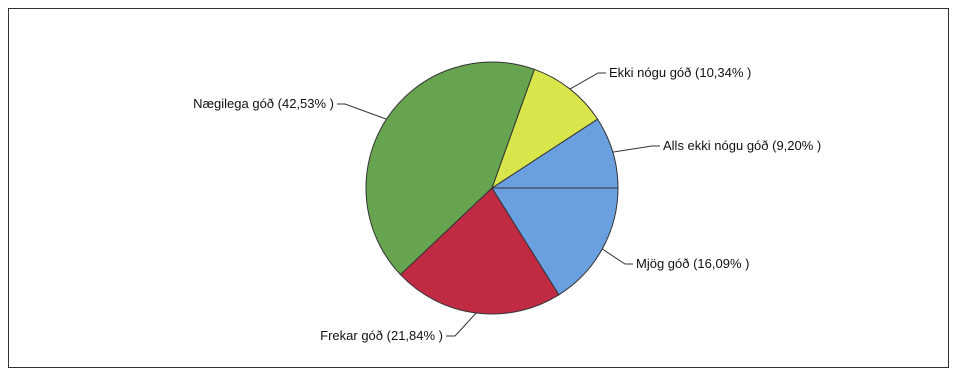 The image size is (958, 368). Describe the element at coordinates (692, 263) in the screenshot. I see `slice-label: Mjög góð (16,09% )` at that location.